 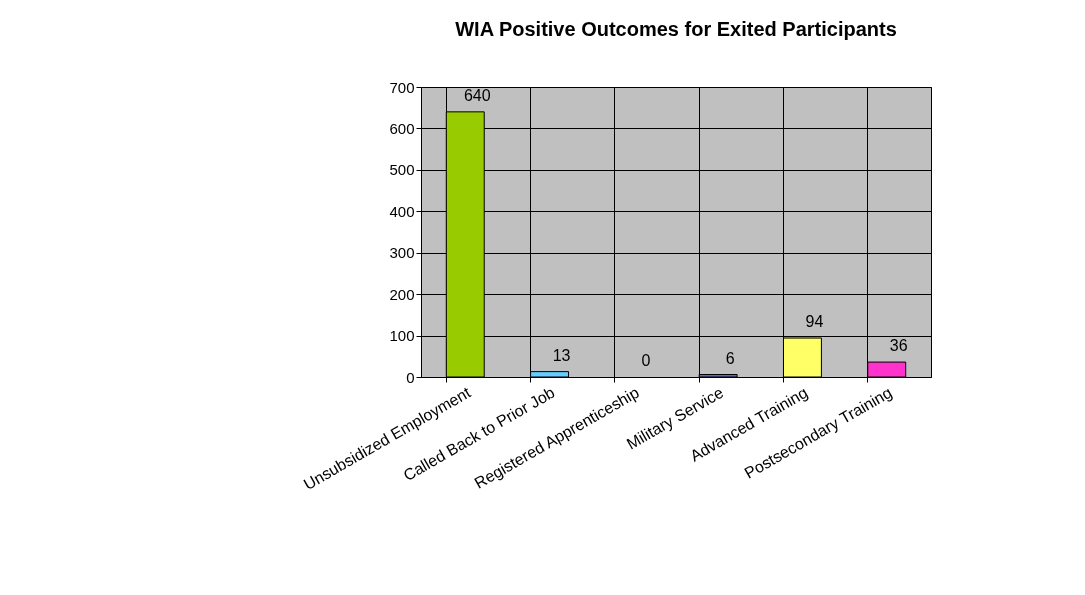 I want to click on data-label: 13, so click(x=561, y=355).